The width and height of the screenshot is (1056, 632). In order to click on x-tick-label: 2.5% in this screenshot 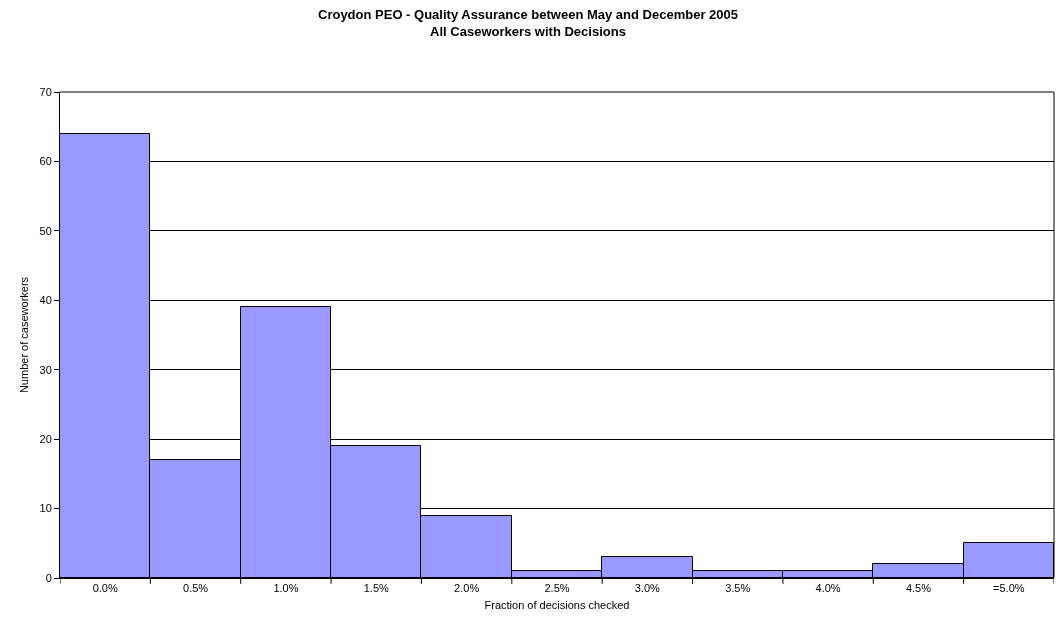, I will do `click(557, 588)`.